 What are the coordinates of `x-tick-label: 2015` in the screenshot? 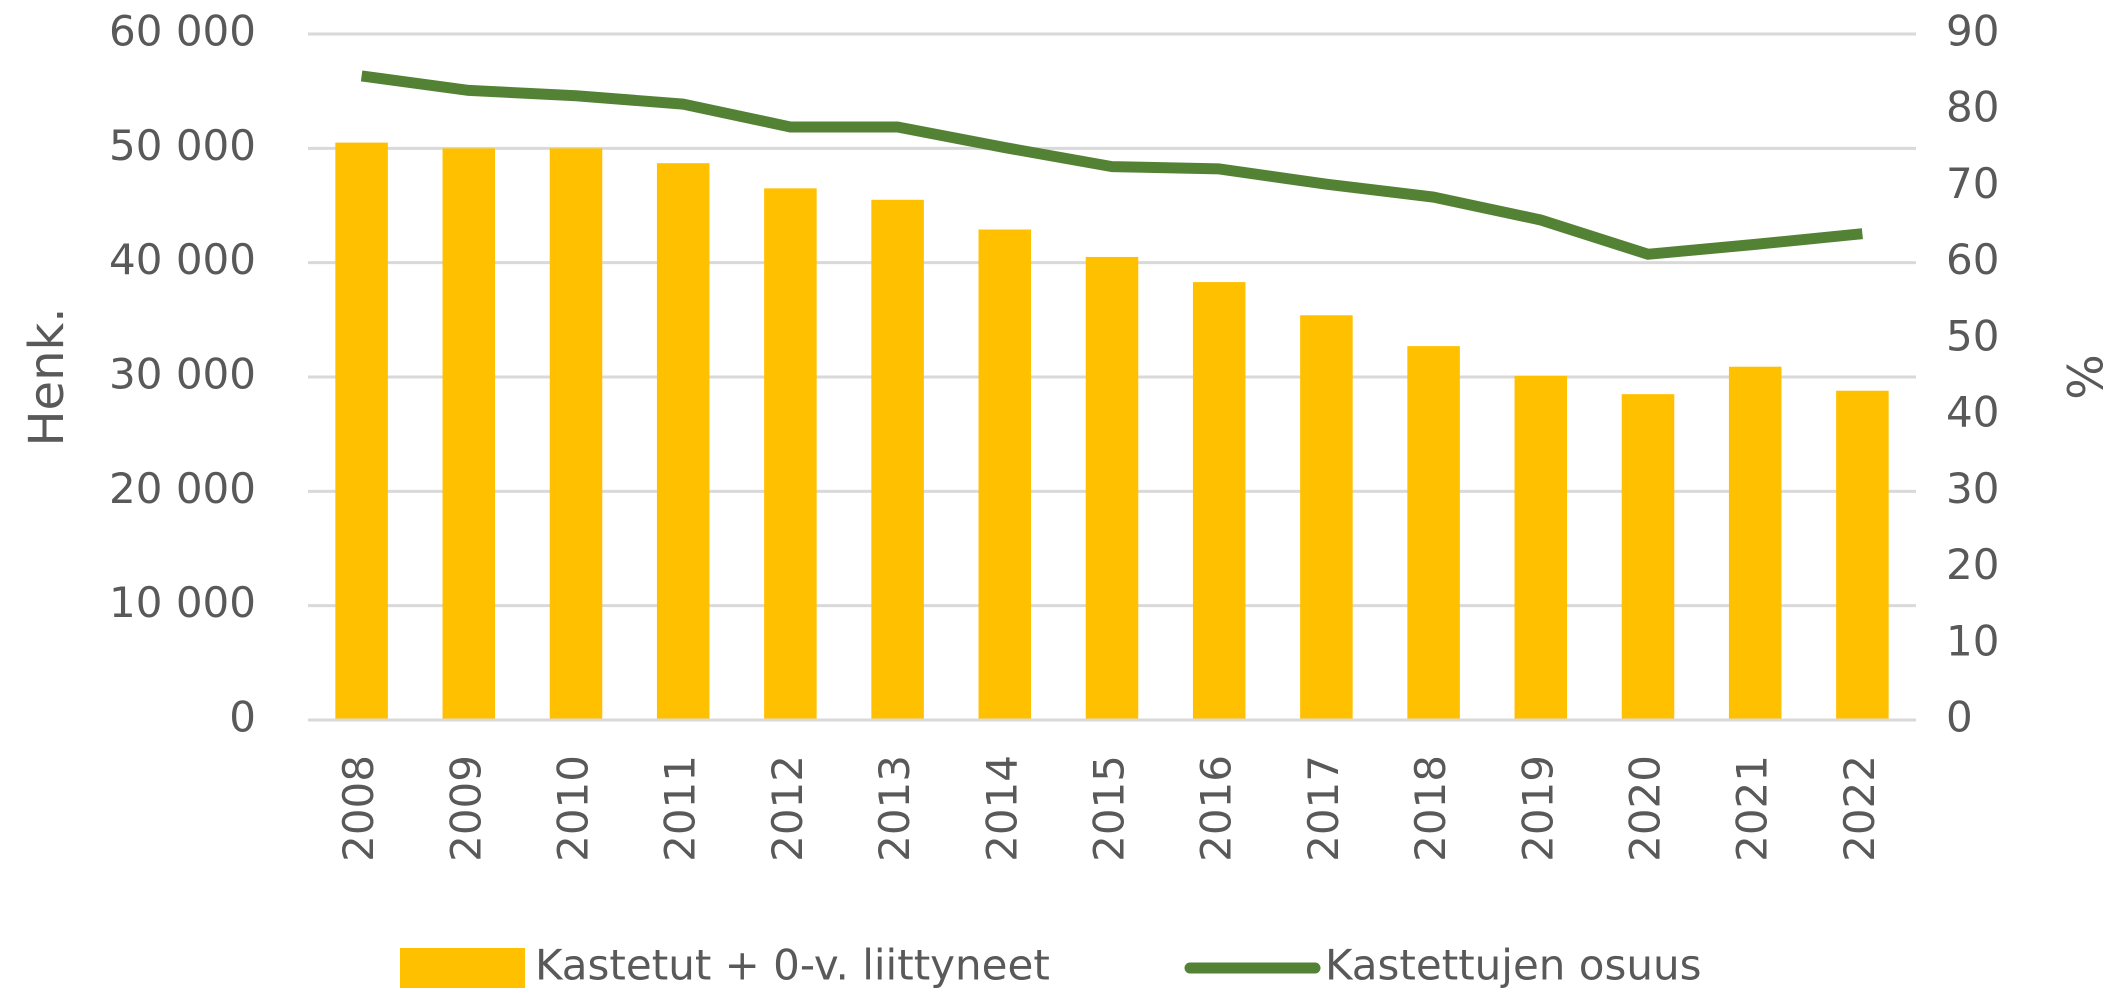 It's located at (1109, 808).